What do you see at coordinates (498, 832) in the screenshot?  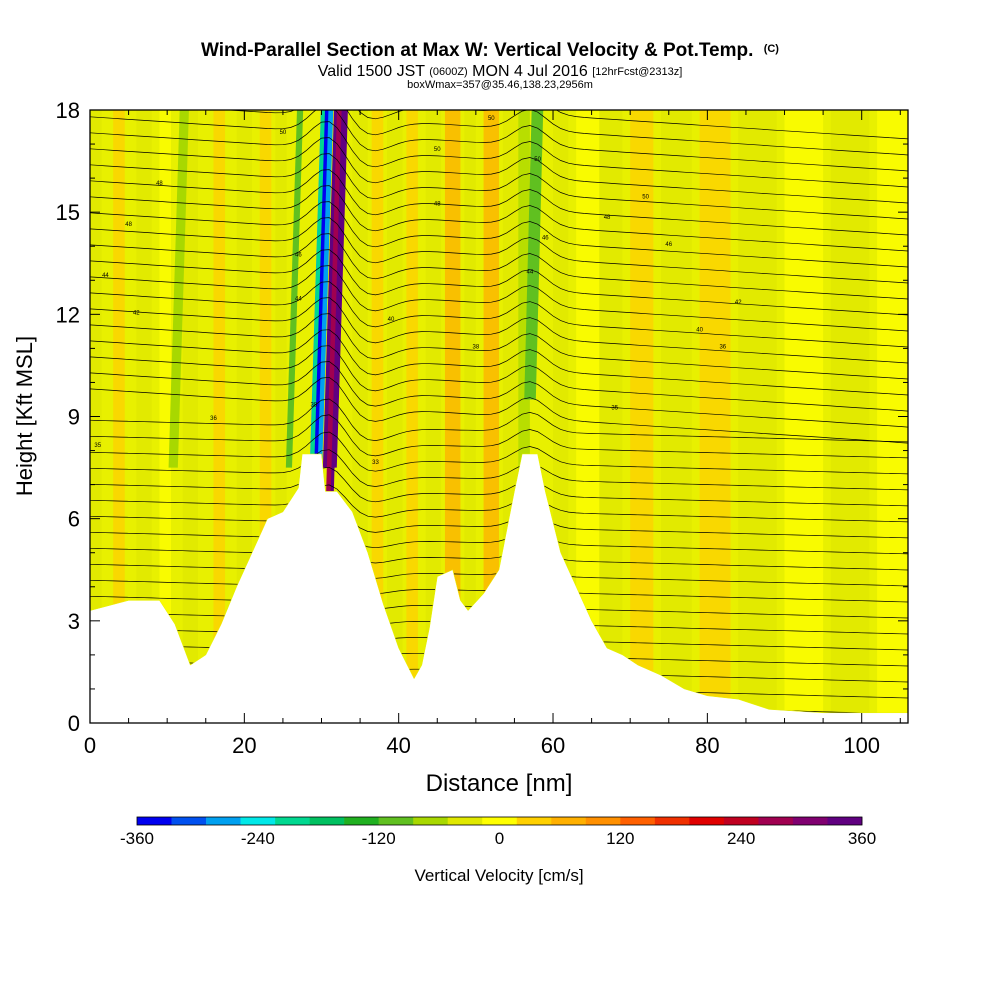 I see `colorbar: -360 -240 -120 0 120 240 360` at bounding box center [498, 832].